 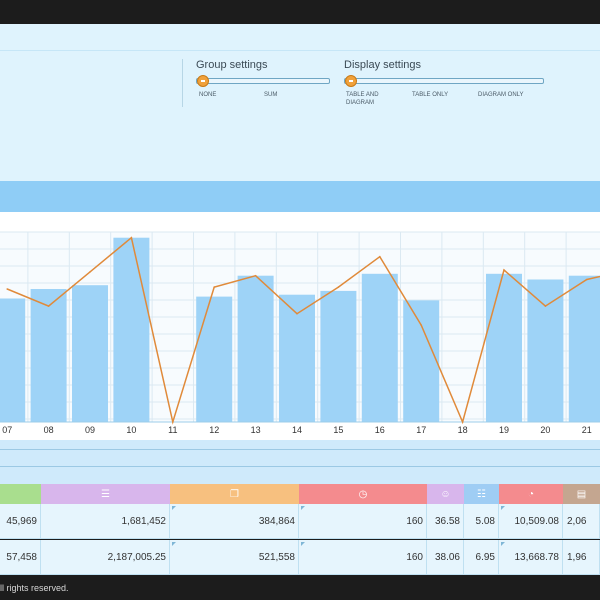 I want to click on x-tick-label: 16, so click(x=380, y=430).